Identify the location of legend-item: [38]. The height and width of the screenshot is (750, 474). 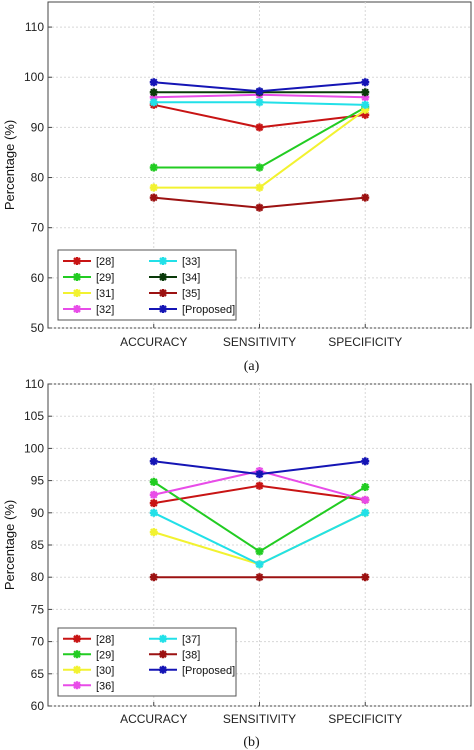
(174, 655).